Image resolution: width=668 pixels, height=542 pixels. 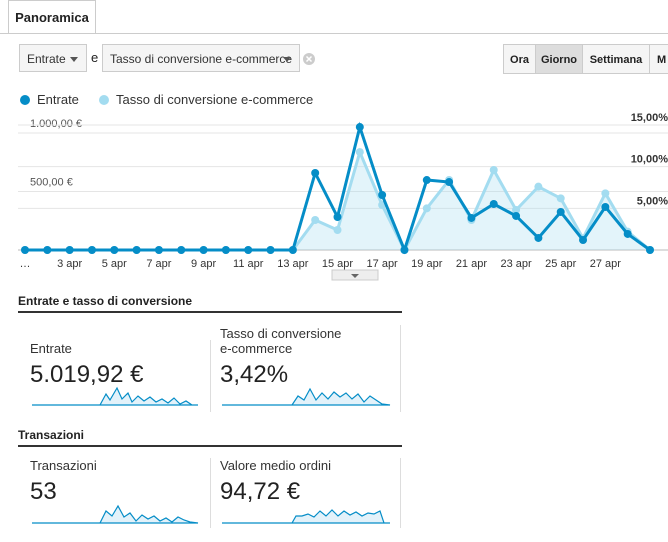 What do you see at coordinates (652, 201) in the screenshot?
I see `y2-tick-label: 5,00%` at bounding box center [652, 201].